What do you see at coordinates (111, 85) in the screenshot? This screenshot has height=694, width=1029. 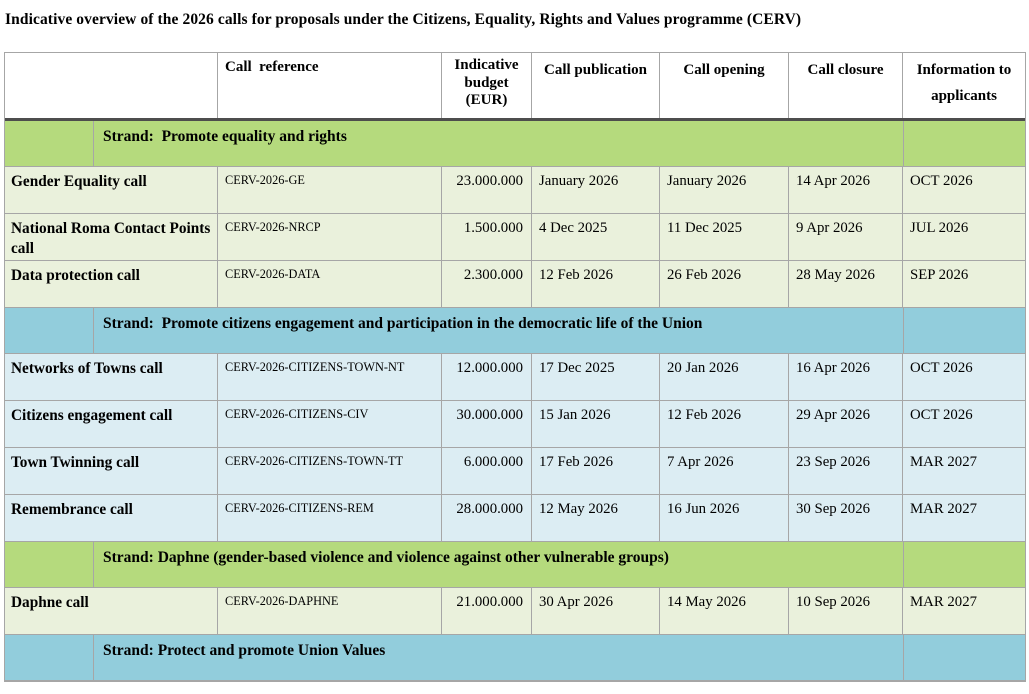 I see `column-header-empty` at bounding box center [111, 85].